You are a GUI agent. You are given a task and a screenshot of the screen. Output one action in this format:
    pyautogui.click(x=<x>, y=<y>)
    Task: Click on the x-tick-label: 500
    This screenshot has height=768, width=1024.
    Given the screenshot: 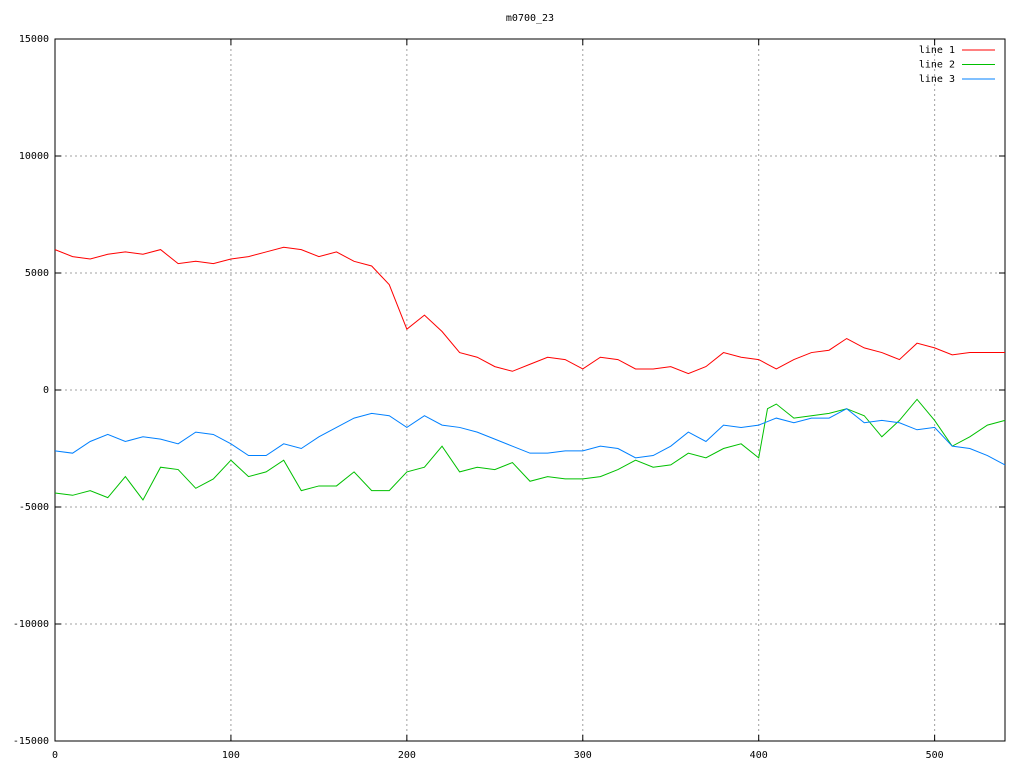 What is the action you would take?
    pyautogui.click(x=935, y=755)
    